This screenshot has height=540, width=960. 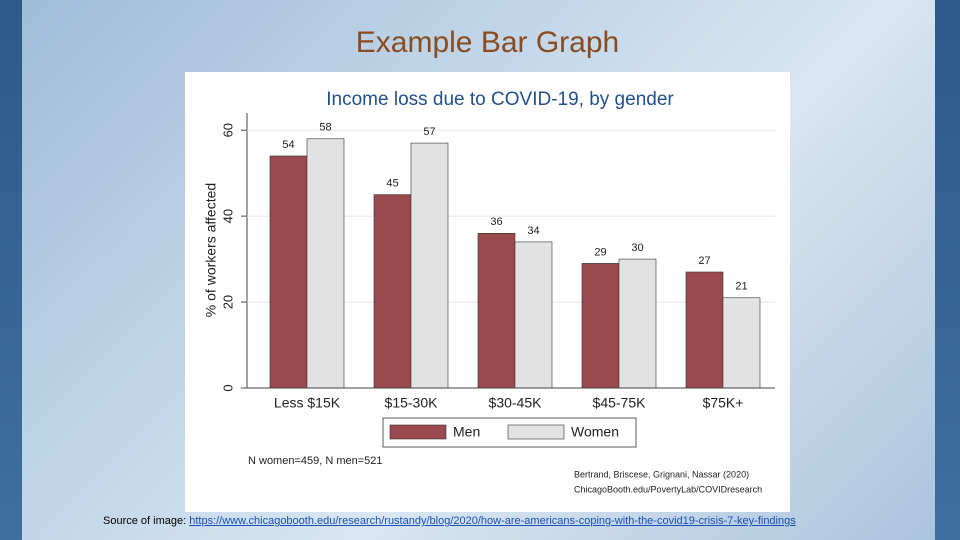 What do you see at coordinates (466, 432) in the screenshot?
I see `legend-label: Men` at bounding box center [466, 432].